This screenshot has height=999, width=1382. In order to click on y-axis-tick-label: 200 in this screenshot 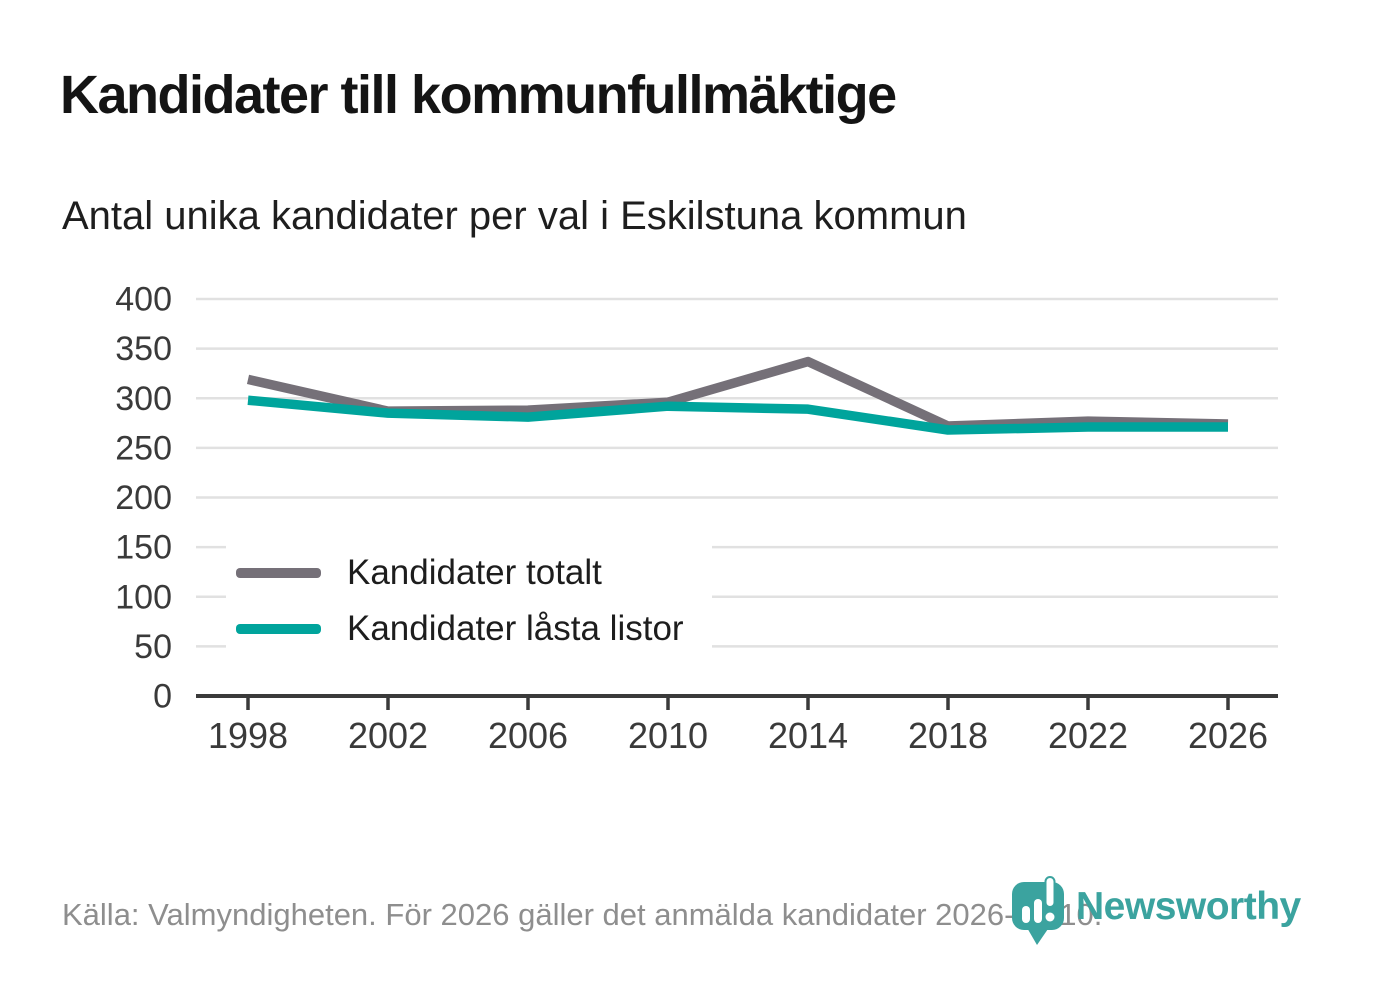, I will do `click(143, 498)`.